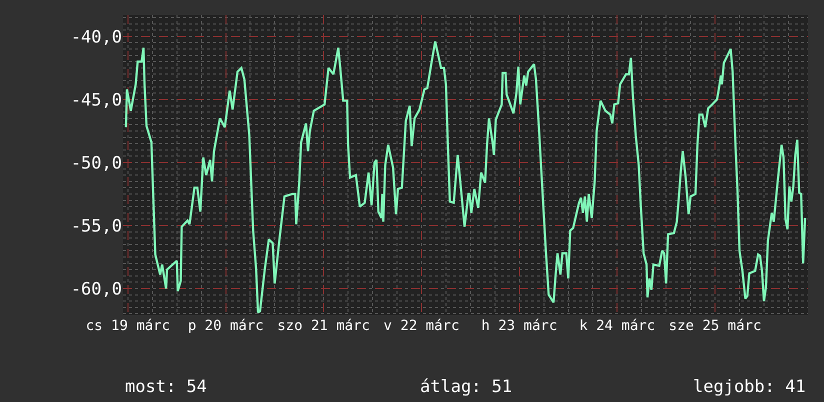 Image resolution: width=824 pixels, height=402 pixels. Describe the element at coordinates (323, 326) in the screenshot. I see `x-tick-label: szo 21 márc` at that location.